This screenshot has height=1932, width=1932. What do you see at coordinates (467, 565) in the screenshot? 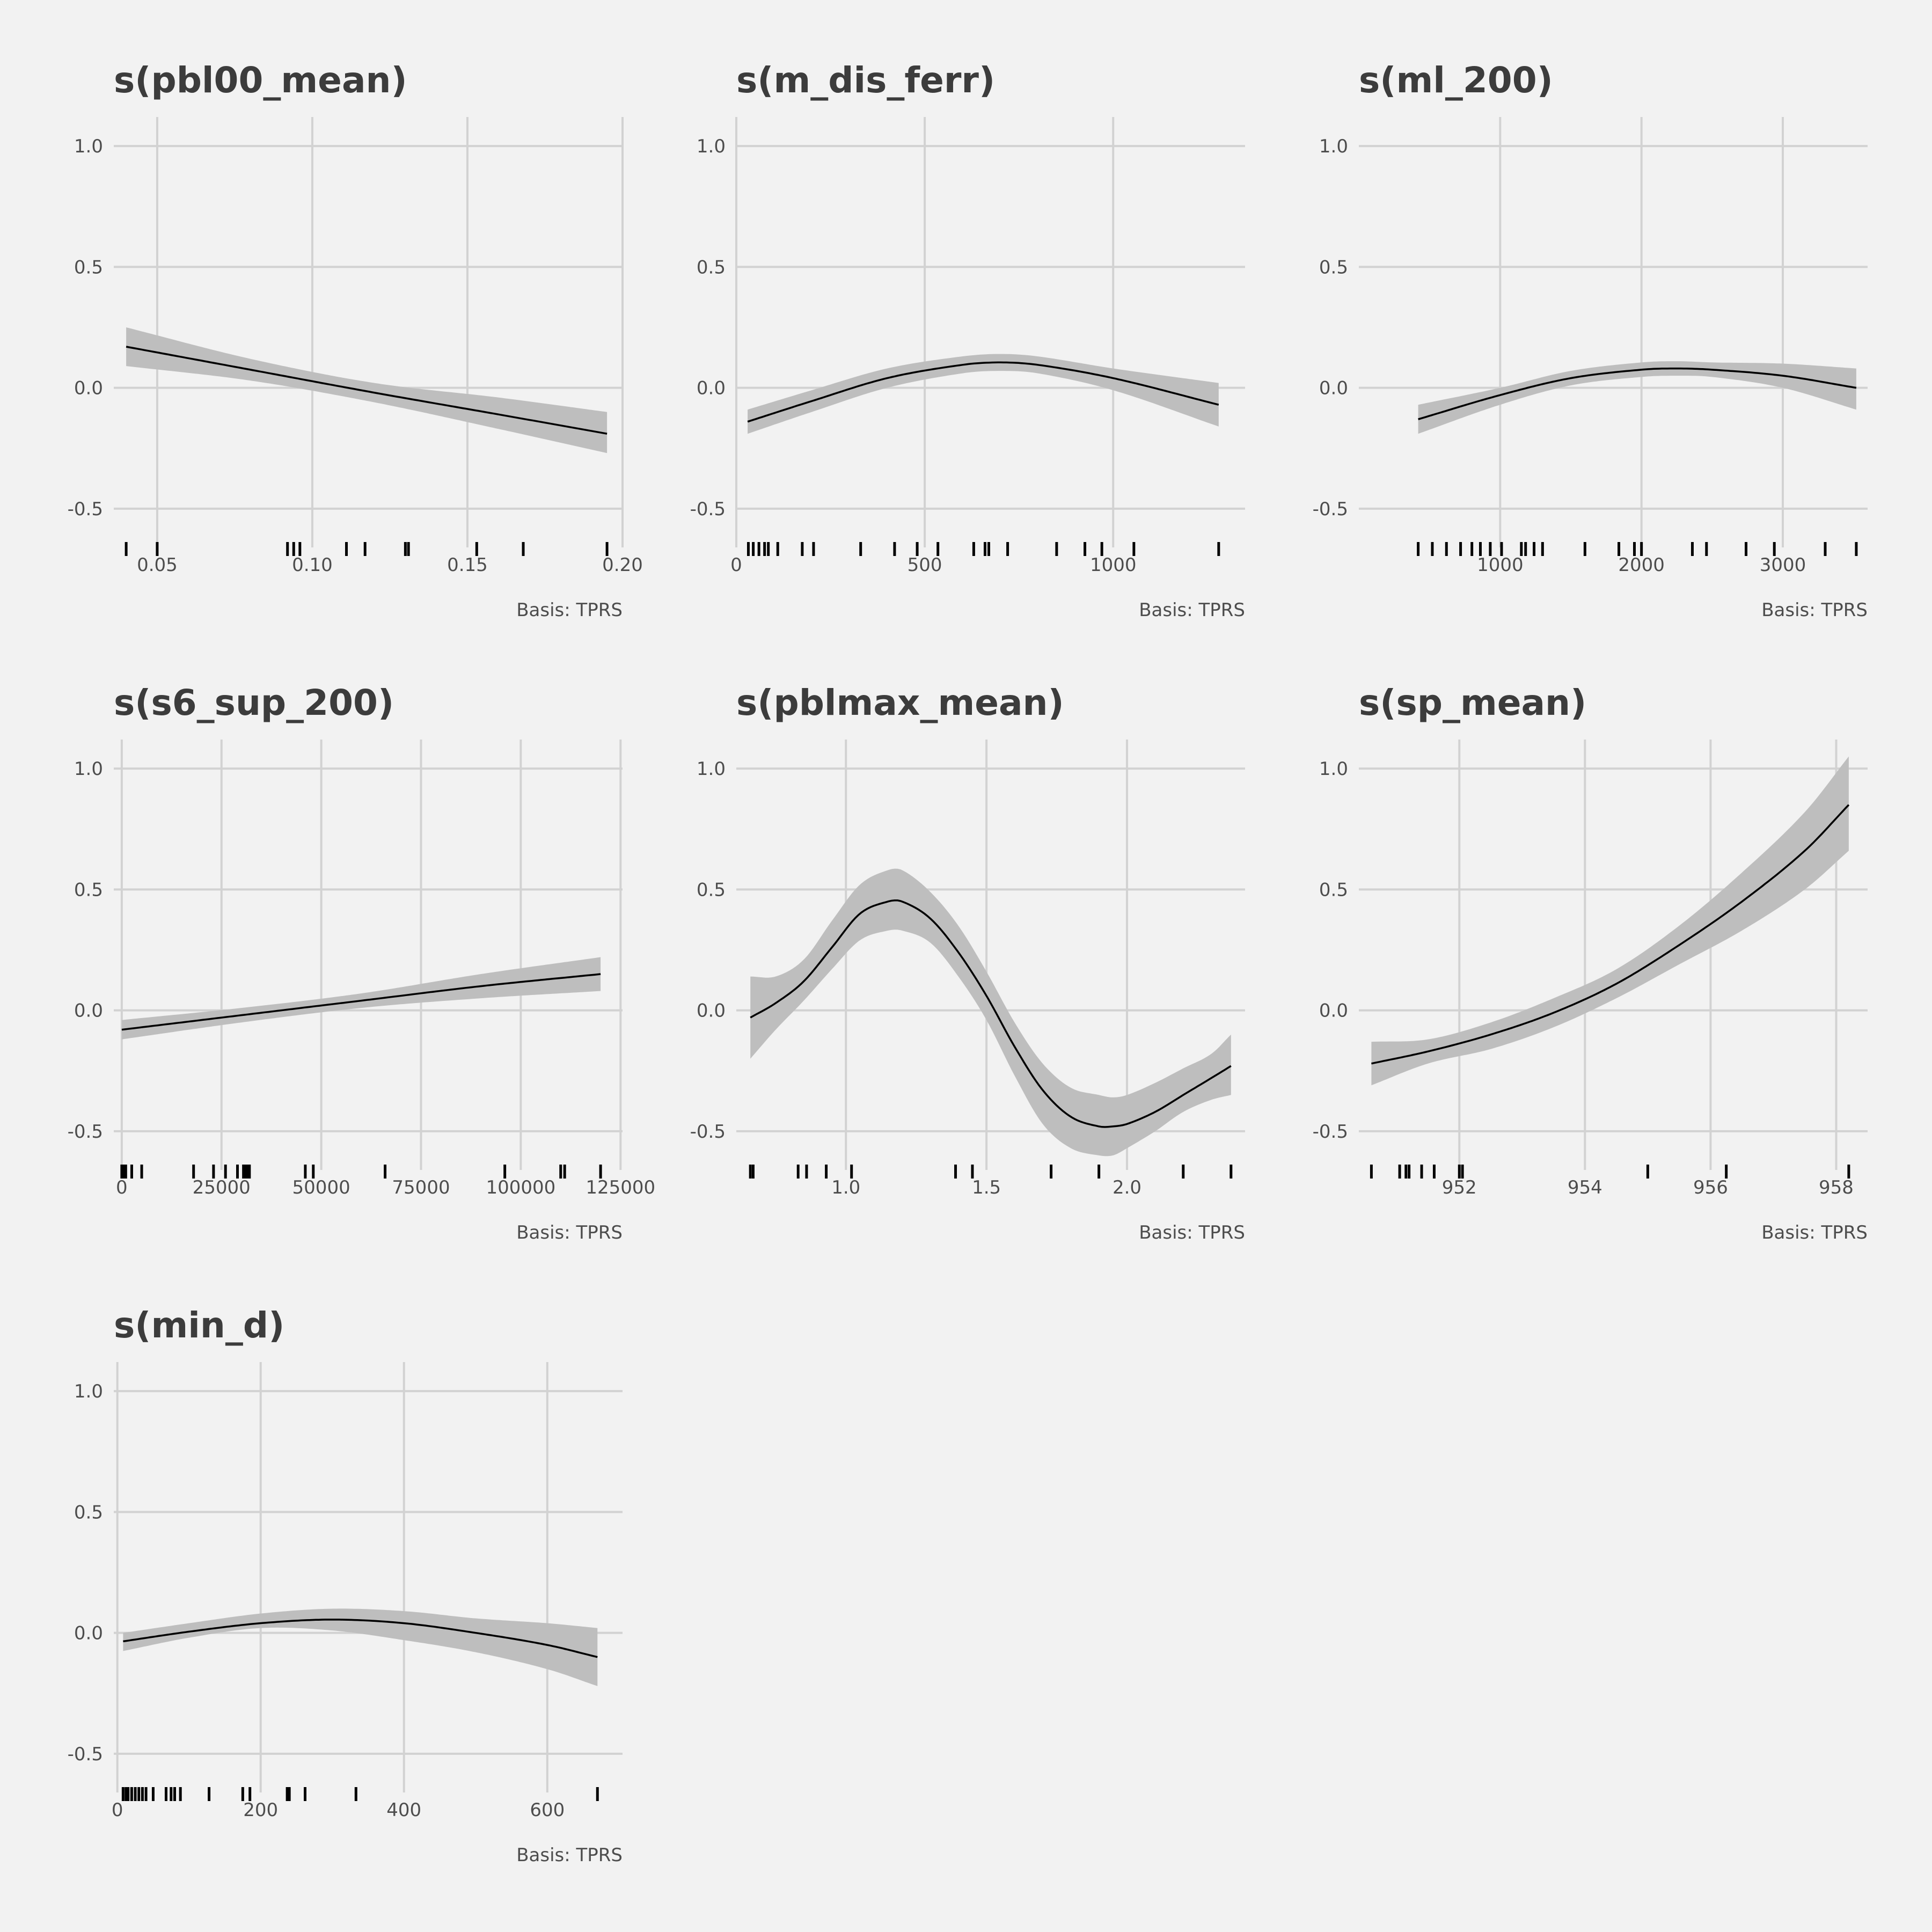
I see `x-tick-label: 0.15` at bounding box center [467, 565].